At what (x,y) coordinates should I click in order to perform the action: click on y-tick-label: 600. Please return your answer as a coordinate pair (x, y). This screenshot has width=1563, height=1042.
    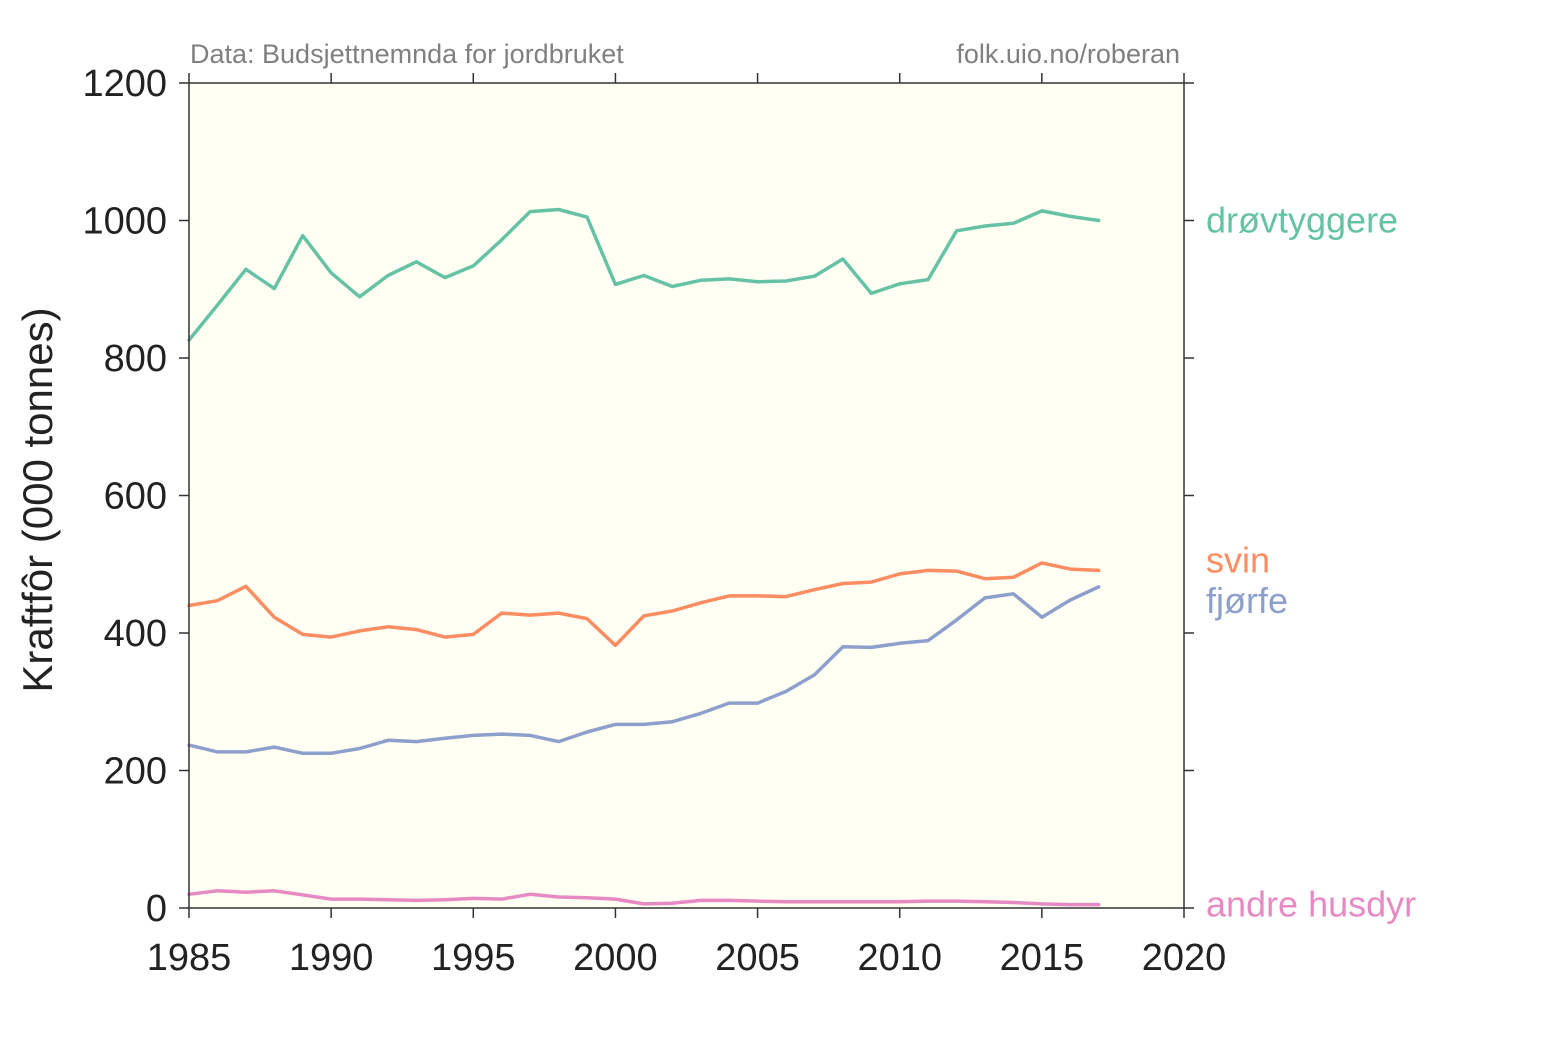
    Looking at the image, I should click on (135, 497).